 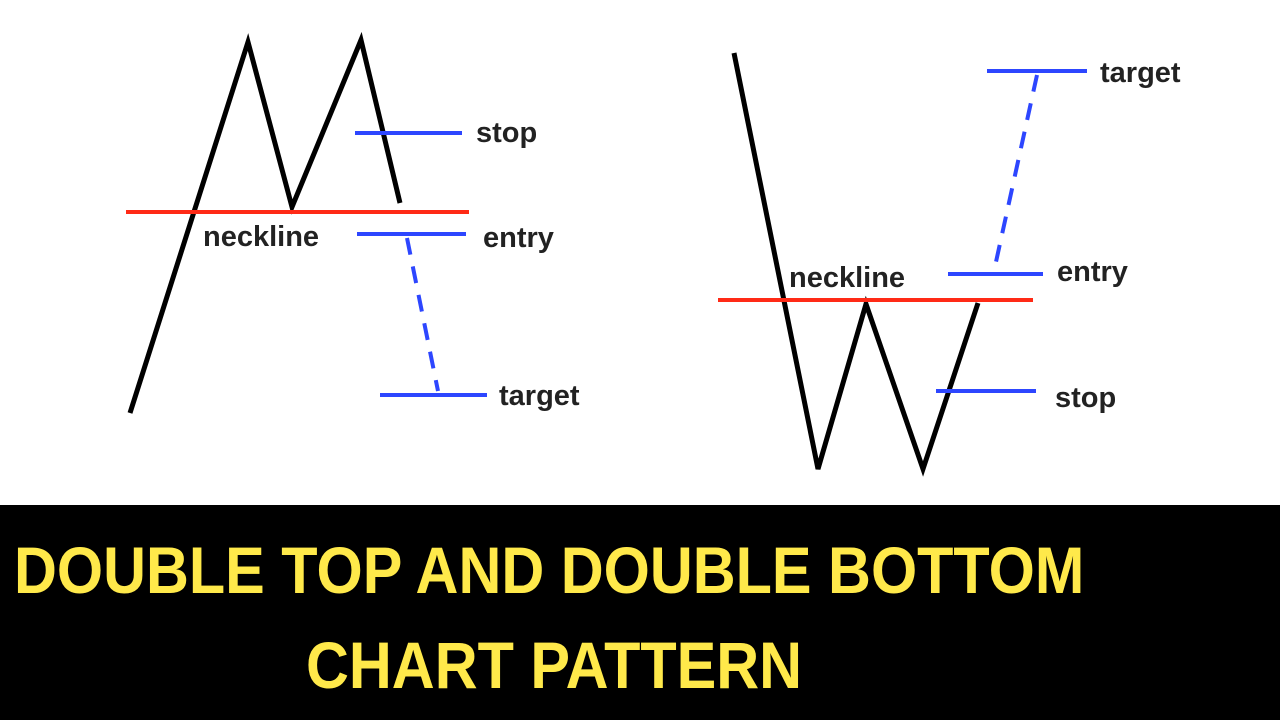 I want to click on double-top-target-label: target, so click(x=539, y=396).